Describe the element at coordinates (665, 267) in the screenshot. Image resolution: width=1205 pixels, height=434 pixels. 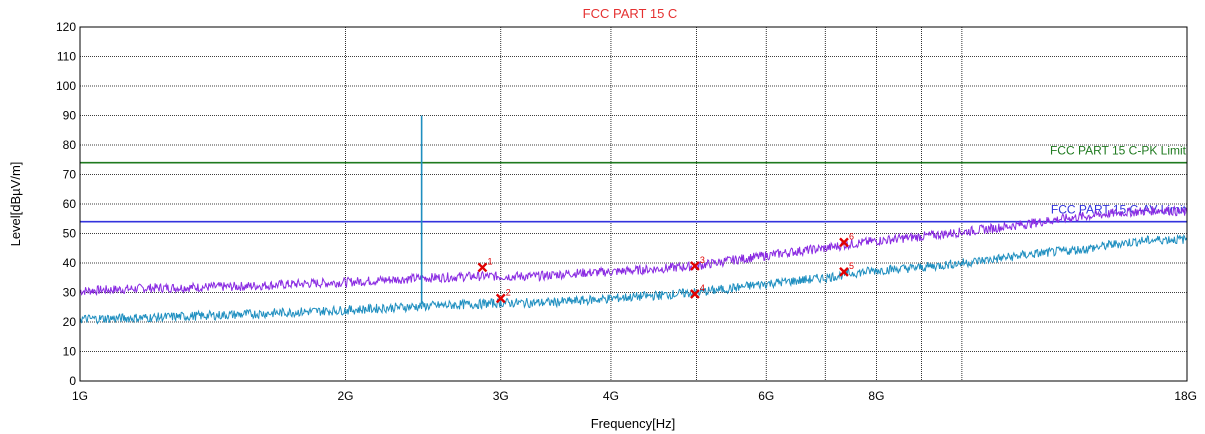
I see `peak-markers: 1 2 3 4 5 6` at that location.